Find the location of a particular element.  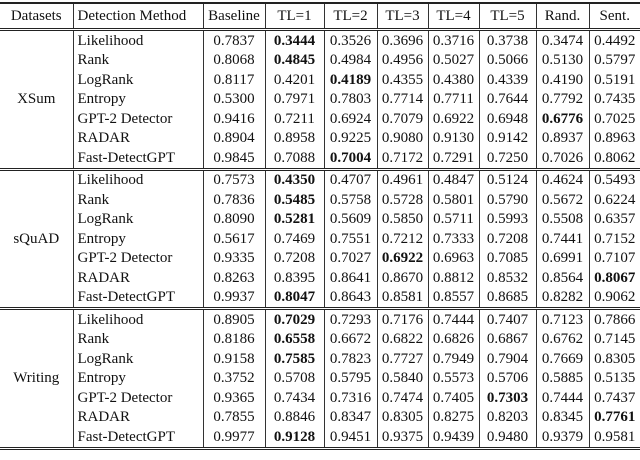

score-cell: 0.8203 is located at coordinates (507, 417).